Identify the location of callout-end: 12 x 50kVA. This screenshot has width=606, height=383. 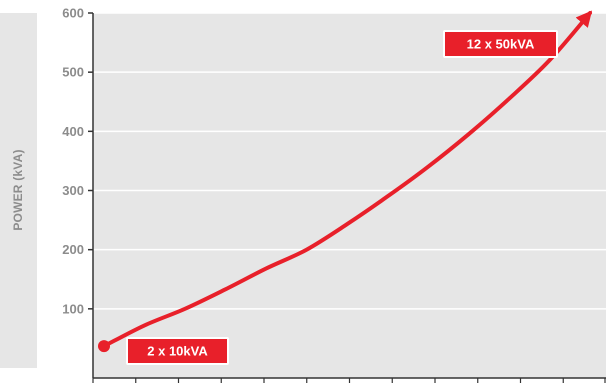
(500, 44).